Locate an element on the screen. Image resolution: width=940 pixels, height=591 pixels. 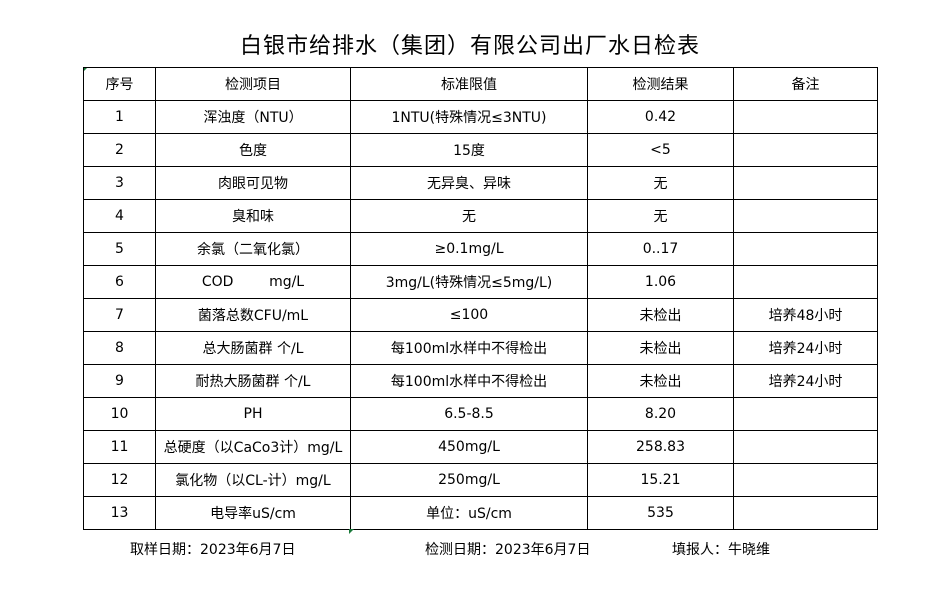
table-cell: 450mg/L is located at coordinates (469, 447).